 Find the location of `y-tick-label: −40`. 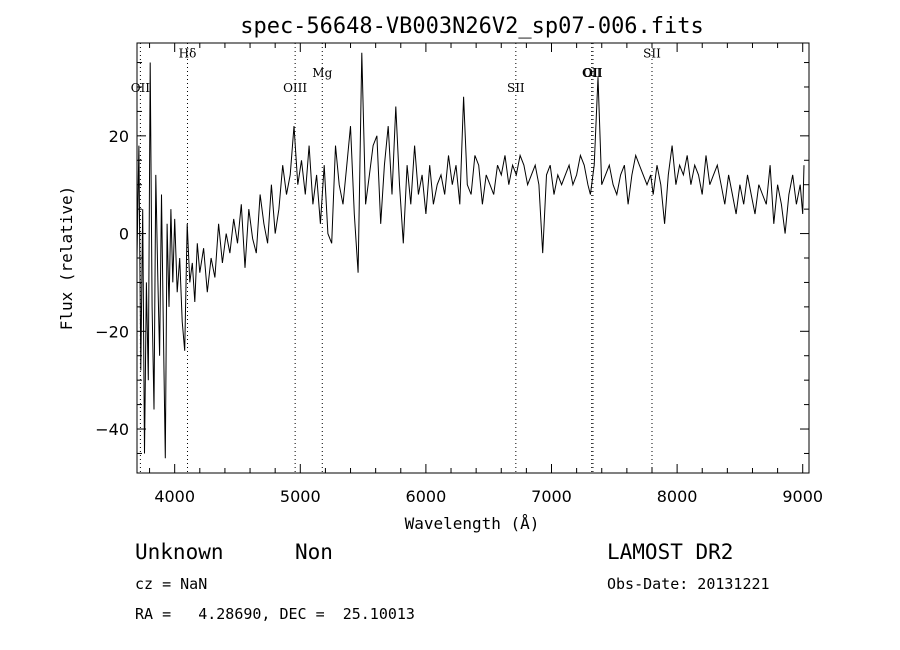

y-tick-label: −40 is located at coordinates (112, 429).